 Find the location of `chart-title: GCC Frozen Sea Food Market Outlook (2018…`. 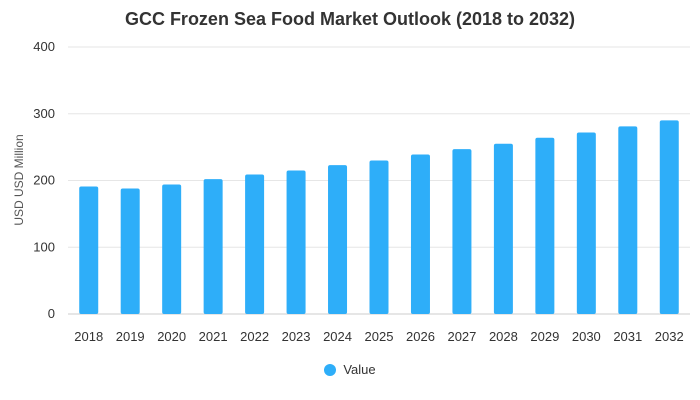

chart-title: GCC Frozen Sea Food Market Outlook (2018… is located at coordinates (350, 19).